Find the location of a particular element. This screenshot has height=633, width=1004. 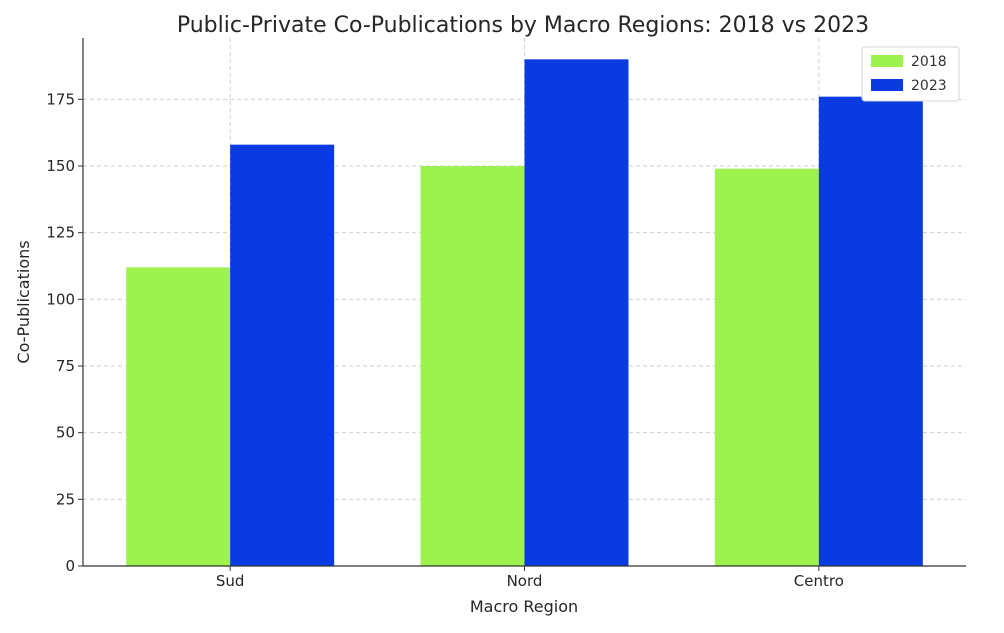

bar-2018-centro is located at coordinates (766, 367).